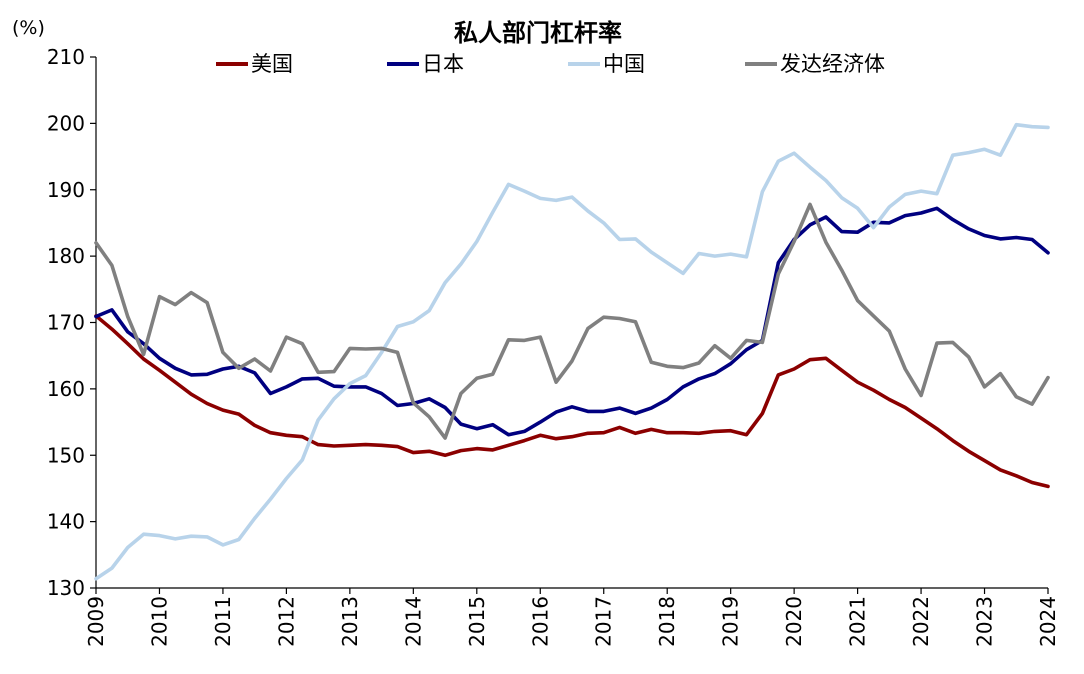 The height and width of the screenshot is (674, 1084). Describe the element at coordinates (1048, 621) in the screenshot. I see `x-tick-label: 2024` at that location.